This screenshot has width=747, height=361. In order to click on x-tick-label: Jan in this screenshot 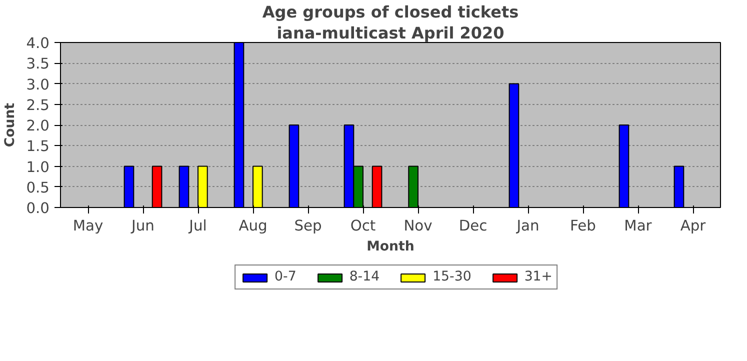, I will do `click(528, 226)`.